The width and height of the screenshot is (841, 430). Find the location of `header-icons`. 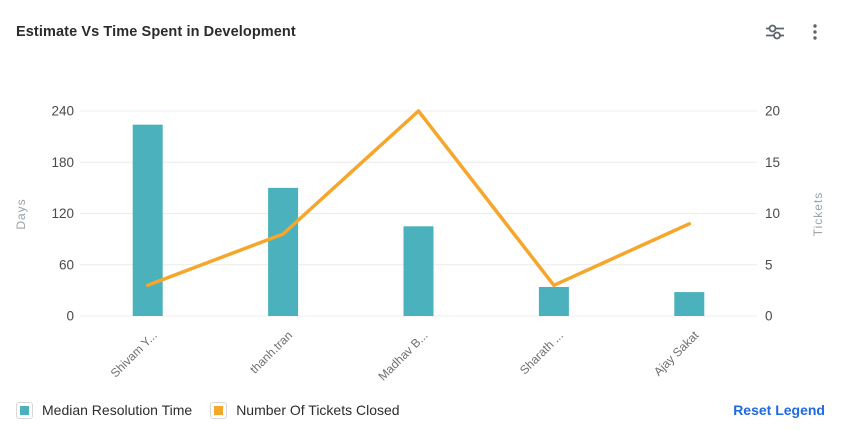

header-icons is located at coordinates (795, 32).